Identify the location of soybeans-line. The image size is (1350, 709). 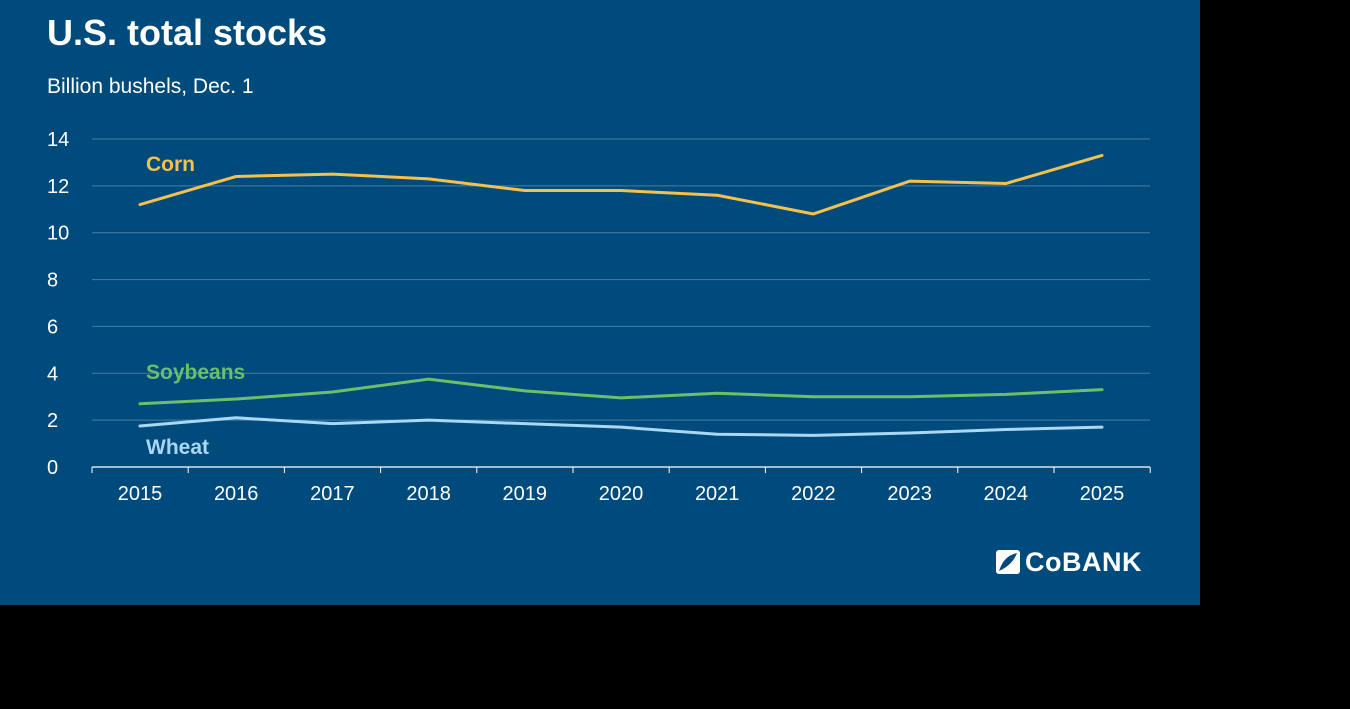
(621, 391).